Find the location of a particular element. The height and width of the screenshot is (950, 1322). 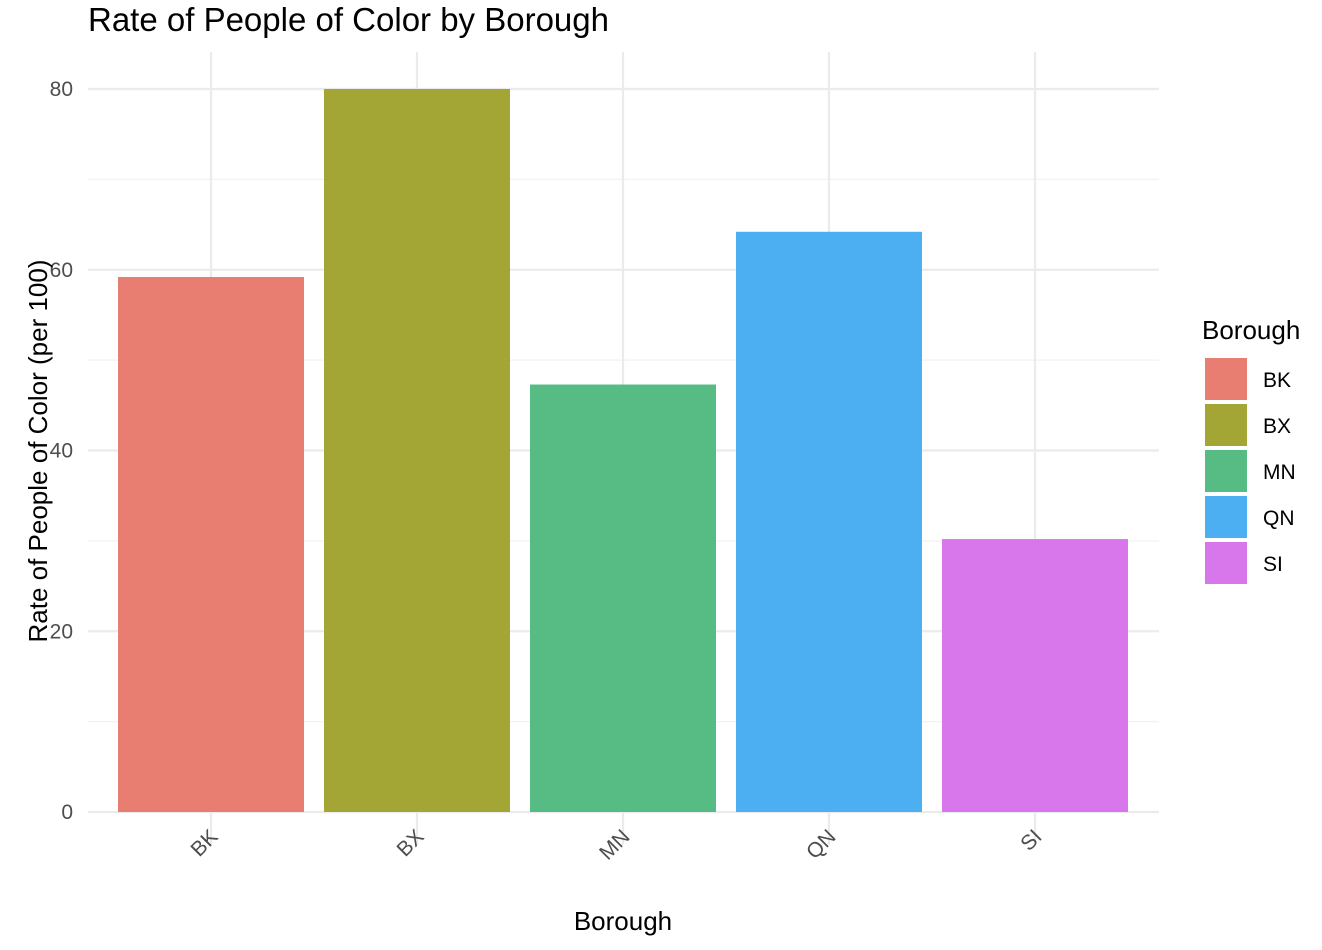

bar-si is located at coordinates (1035, 675).